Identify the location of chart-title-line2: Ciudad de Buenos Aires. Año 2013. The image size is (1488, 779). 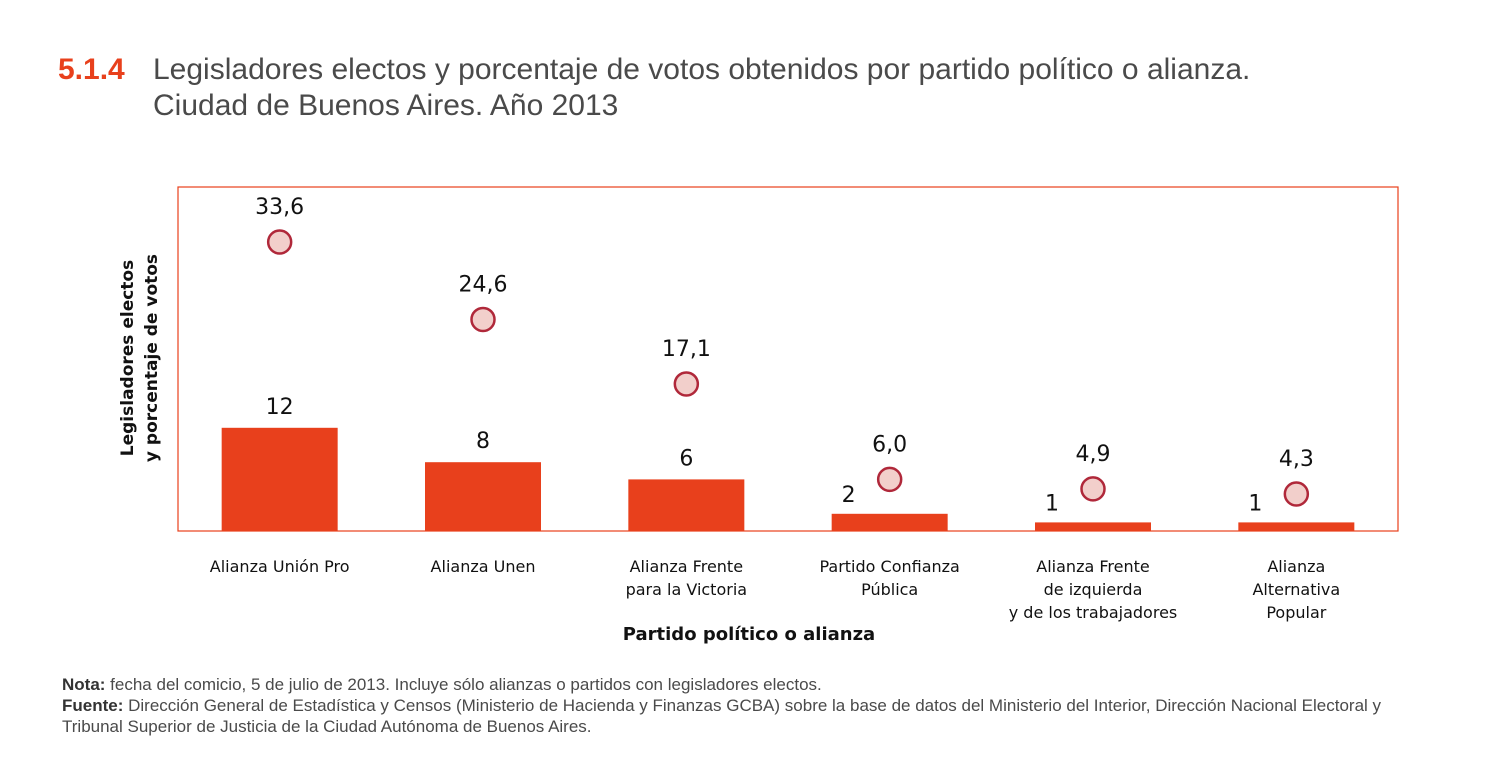
(386, 105).